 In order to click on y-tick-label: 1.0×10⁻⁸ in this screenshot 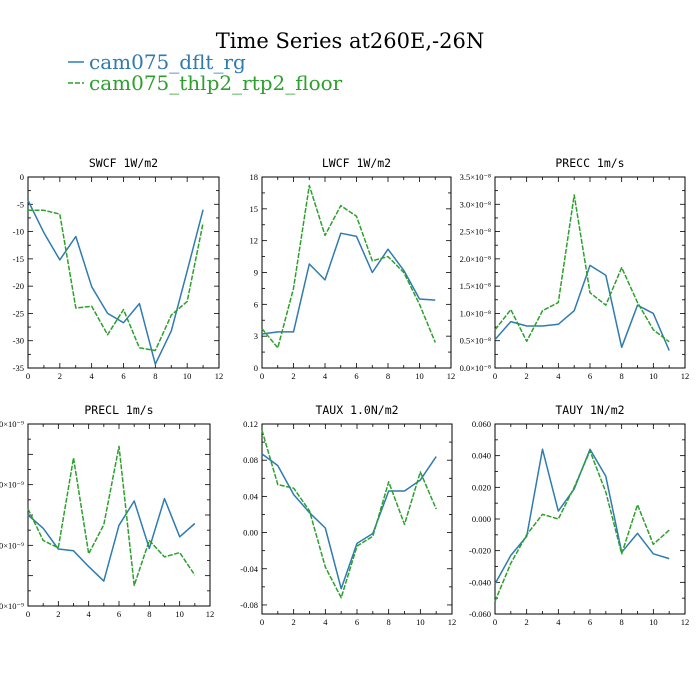, I will do `click(475, 313)`.